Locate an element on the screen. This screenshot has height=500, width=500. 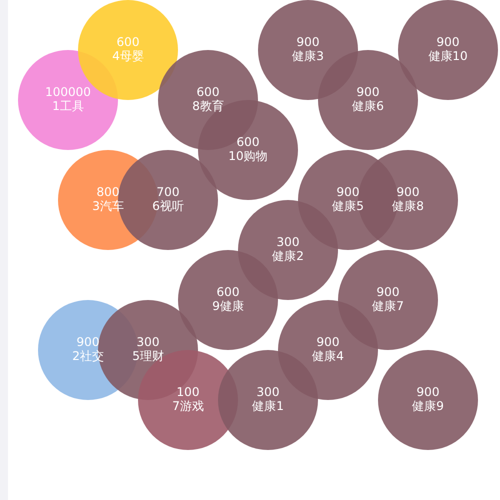
category-label: 9健康 is located at coordinates (228, 306).